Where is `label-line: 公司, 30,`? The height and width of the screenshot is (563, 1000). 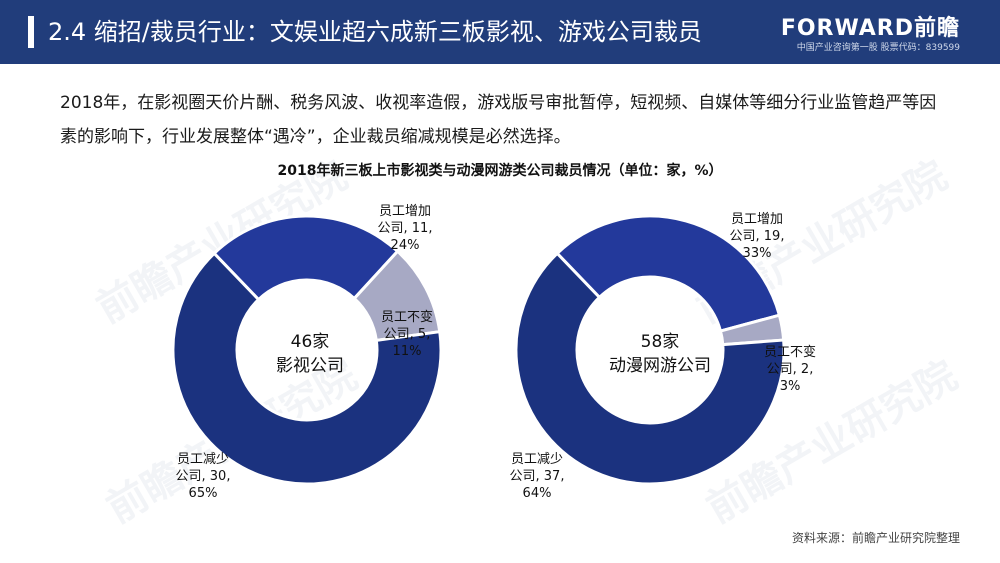
label-line: 公司, 30, is located at coordinates (203, 476).